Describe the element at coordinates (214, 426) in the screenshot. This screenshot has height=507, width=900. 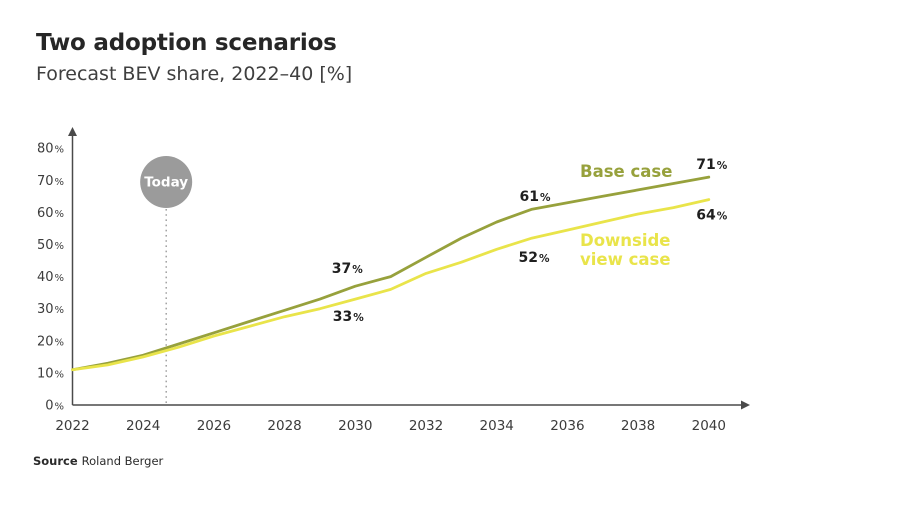
I see `x-tick-label: 2026` at that location.